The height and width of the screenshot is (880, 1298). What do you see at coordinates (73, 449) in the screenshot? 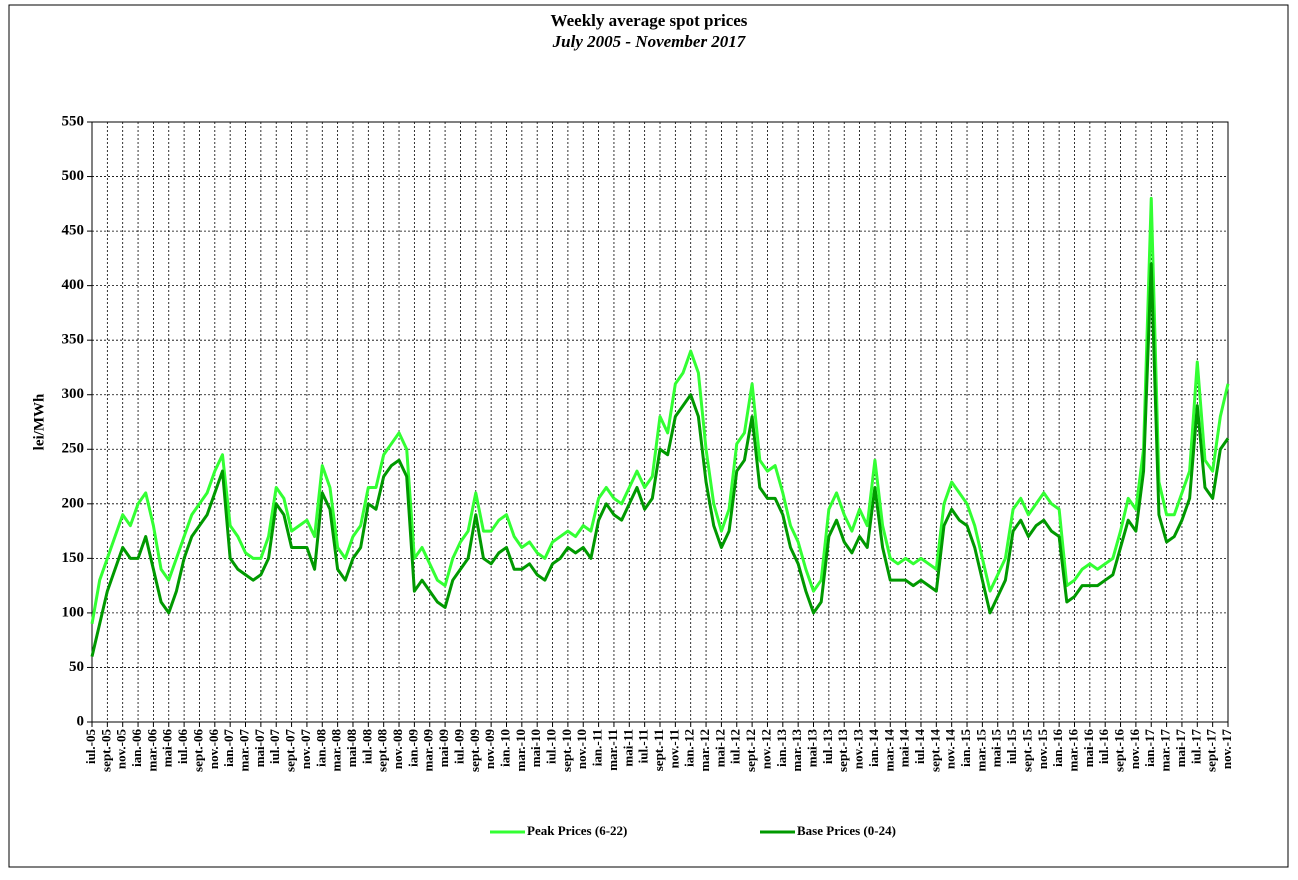
I see `y-tick-label: 250` at bounding box center [73, 449].